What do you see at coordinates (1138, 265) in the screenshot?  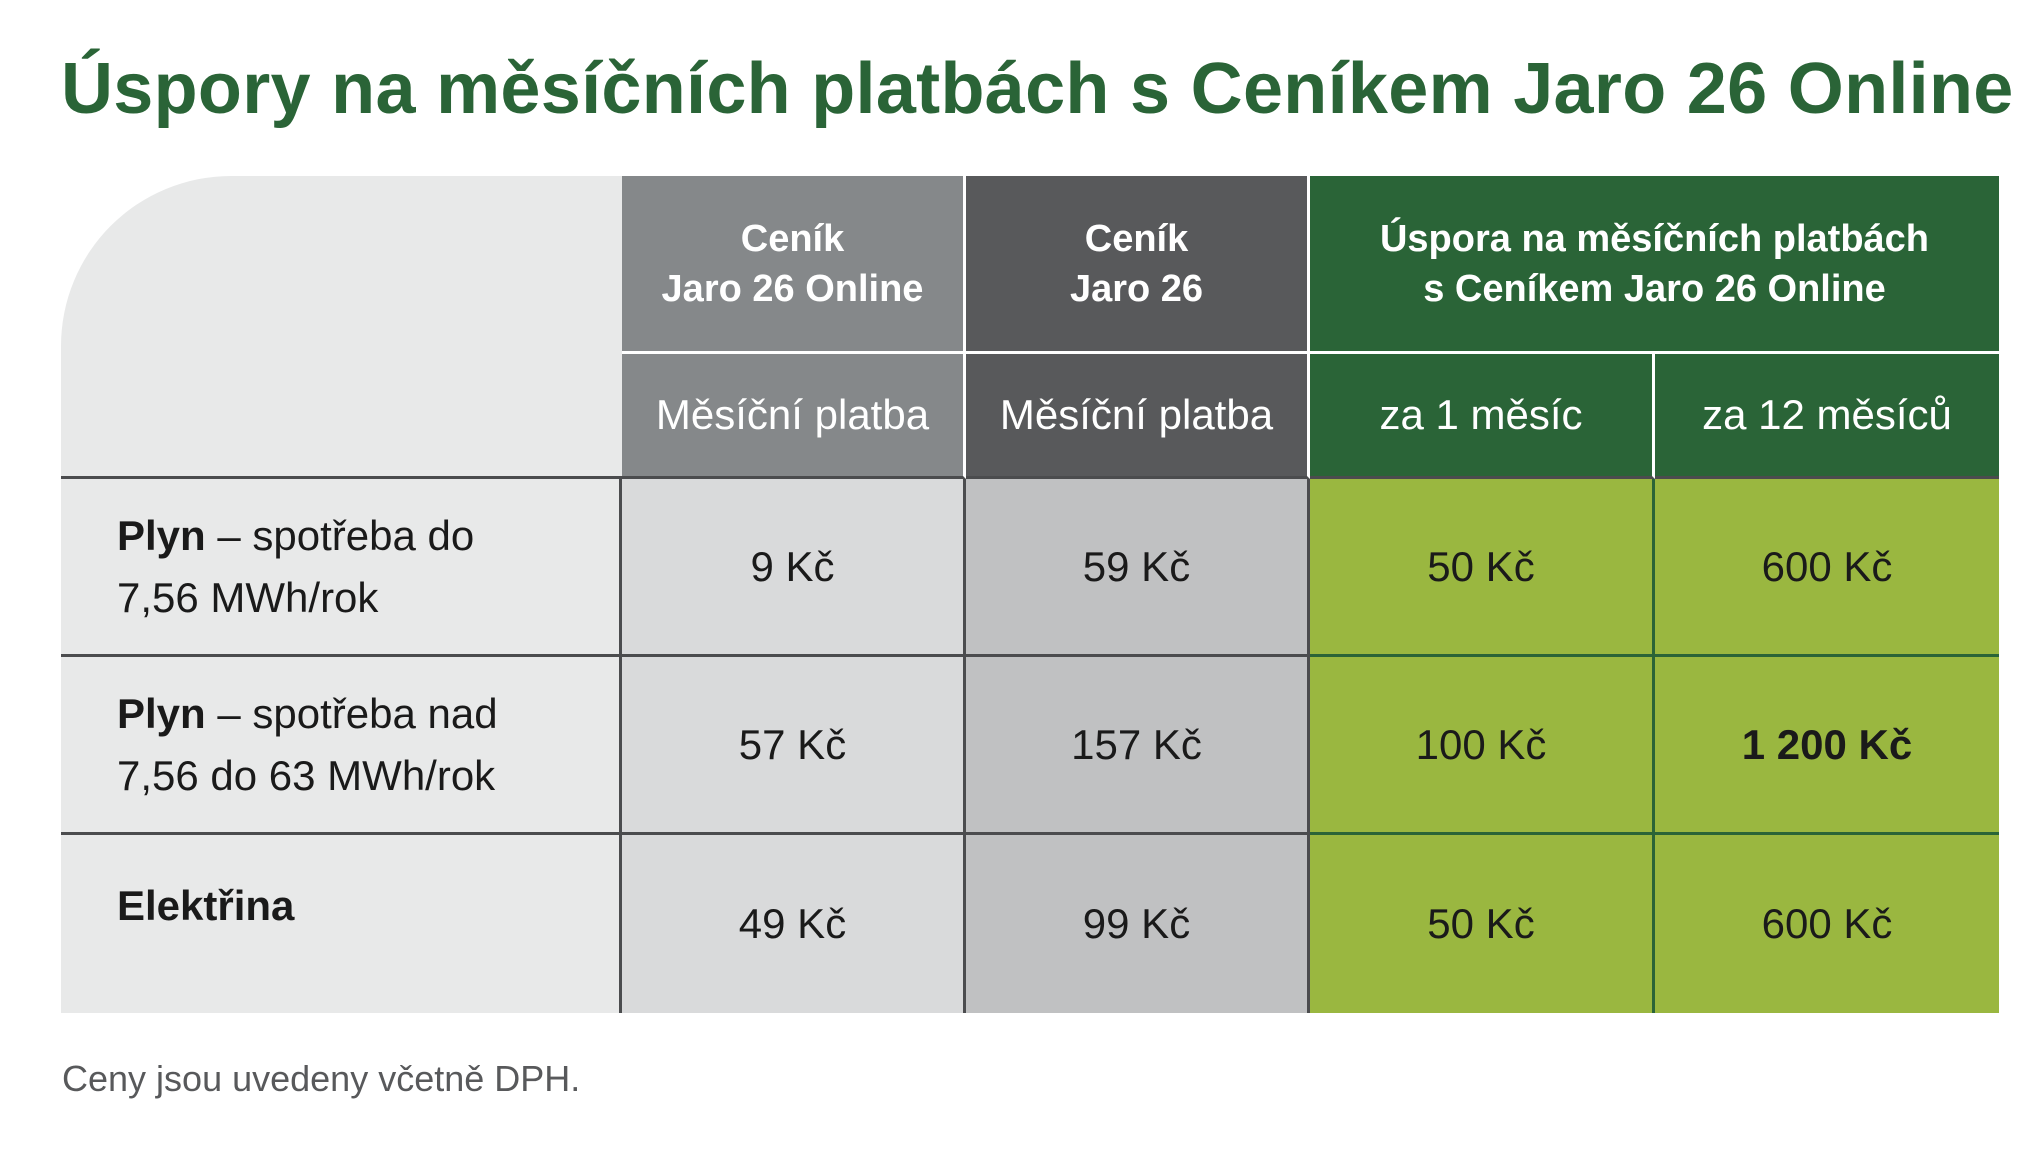 I see `header-jaro-pricelist: Ceník Jaro 26` at bounding box center [1138, 265].